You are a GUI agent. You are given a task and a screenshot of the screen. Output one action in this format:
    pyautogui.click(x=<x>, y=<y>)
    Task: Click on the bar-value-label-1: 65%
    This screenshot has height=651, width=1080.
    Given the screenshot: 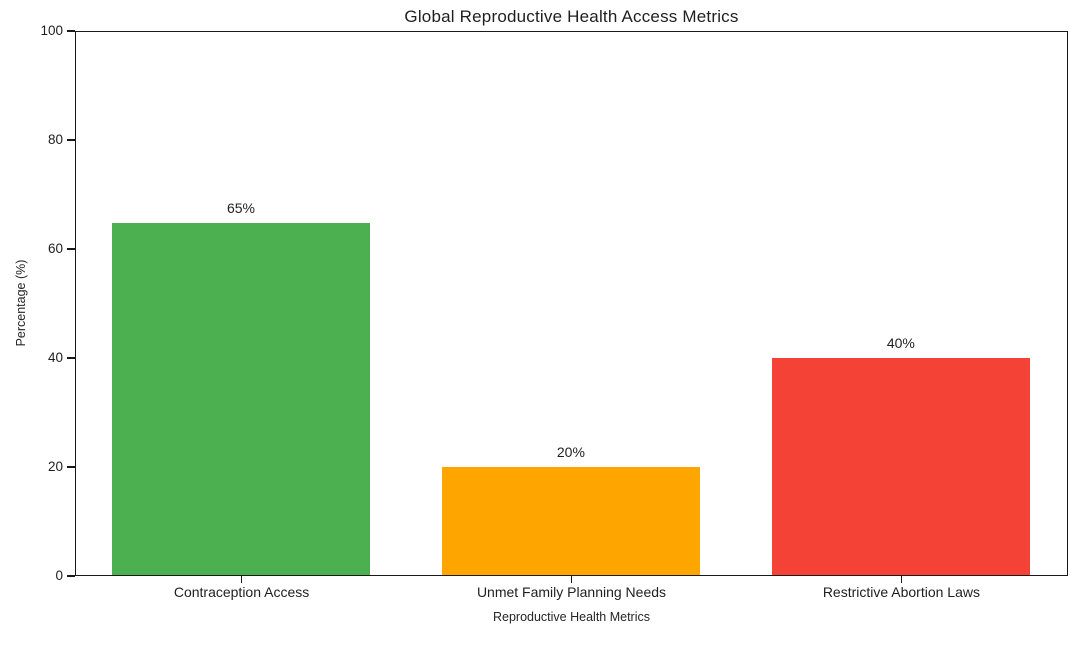 What is the action you would take?
    pyautogui.click(x=240, y=207)
    